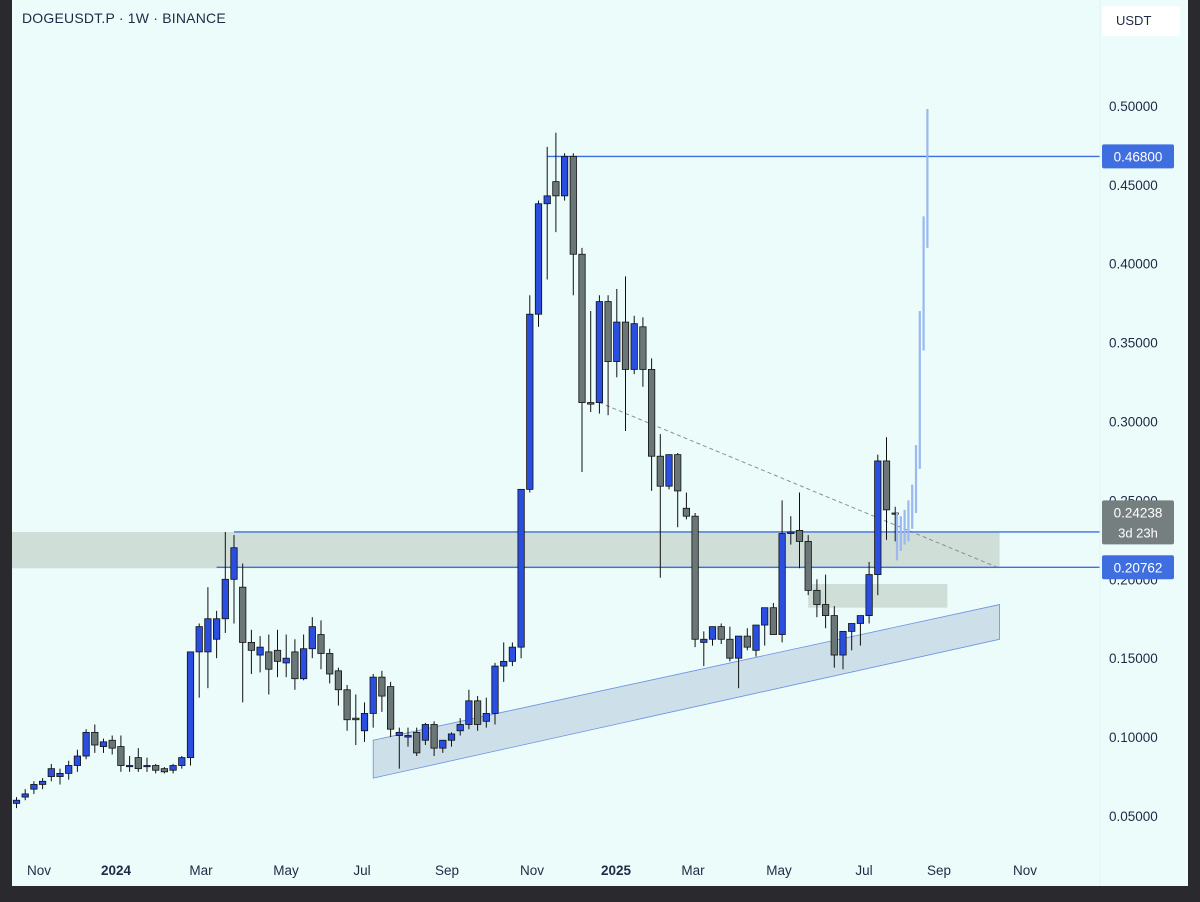  Describe the element at coordinates (361, 870) in the screenshot. I see `x-tick-label: Jul` at that location.